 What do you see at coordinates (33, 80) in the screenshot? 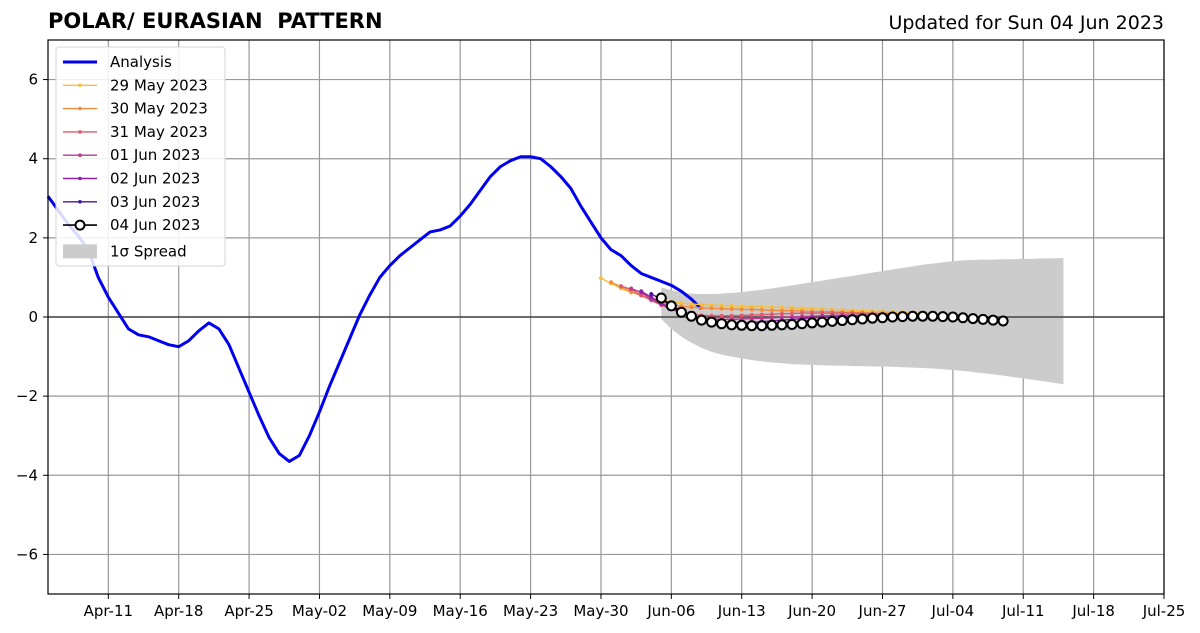
I see `y-tick-label: 6` at bounding box center [33, 80].